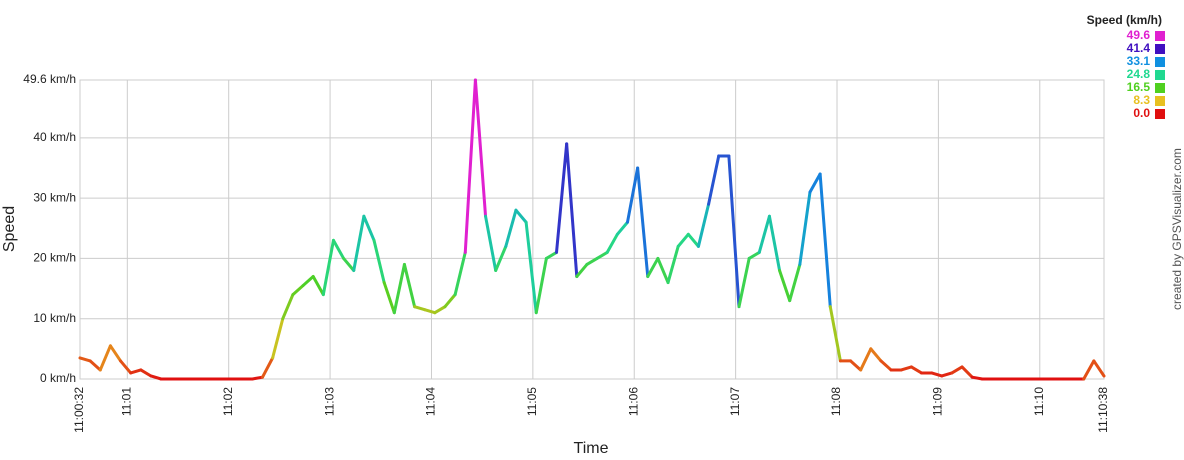  I want to click on x-tick-label: 11:01, so click(126, 401).